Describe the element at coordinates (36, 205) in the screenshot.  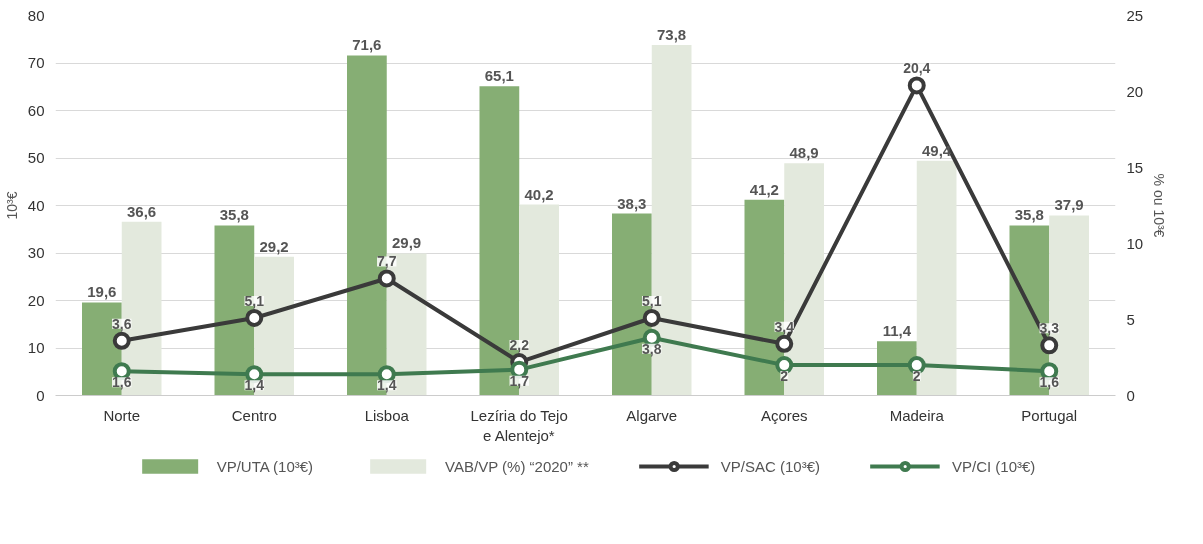
I see `y-tick-label: 40` at that location.